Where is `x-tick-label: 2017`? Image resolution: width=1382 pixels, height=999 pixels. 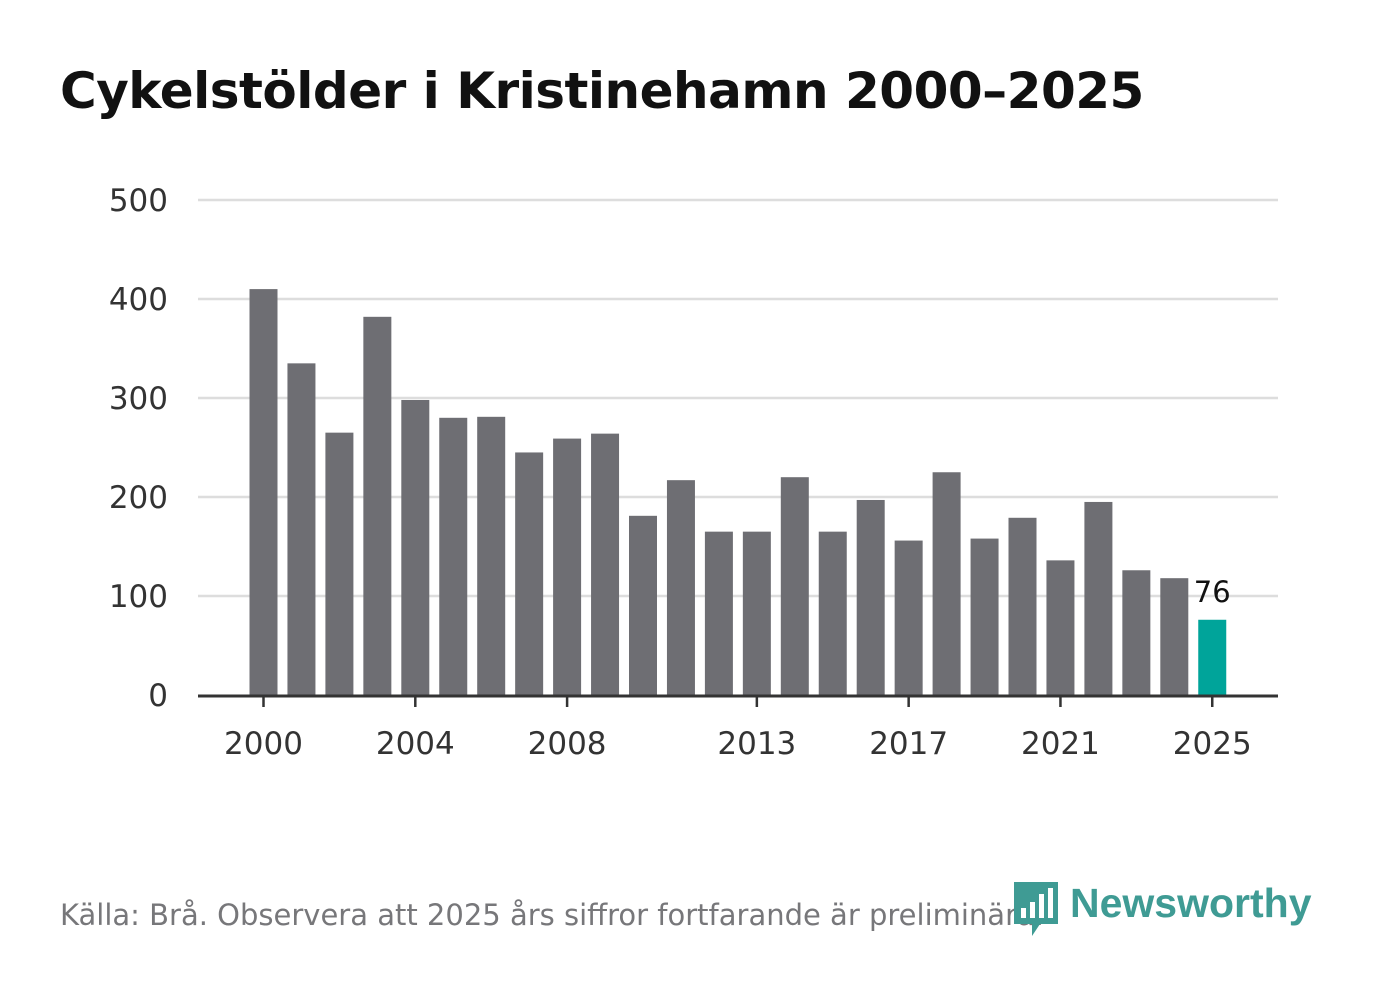
x-tick-label: 2017 is located at coordinates (908, 744).